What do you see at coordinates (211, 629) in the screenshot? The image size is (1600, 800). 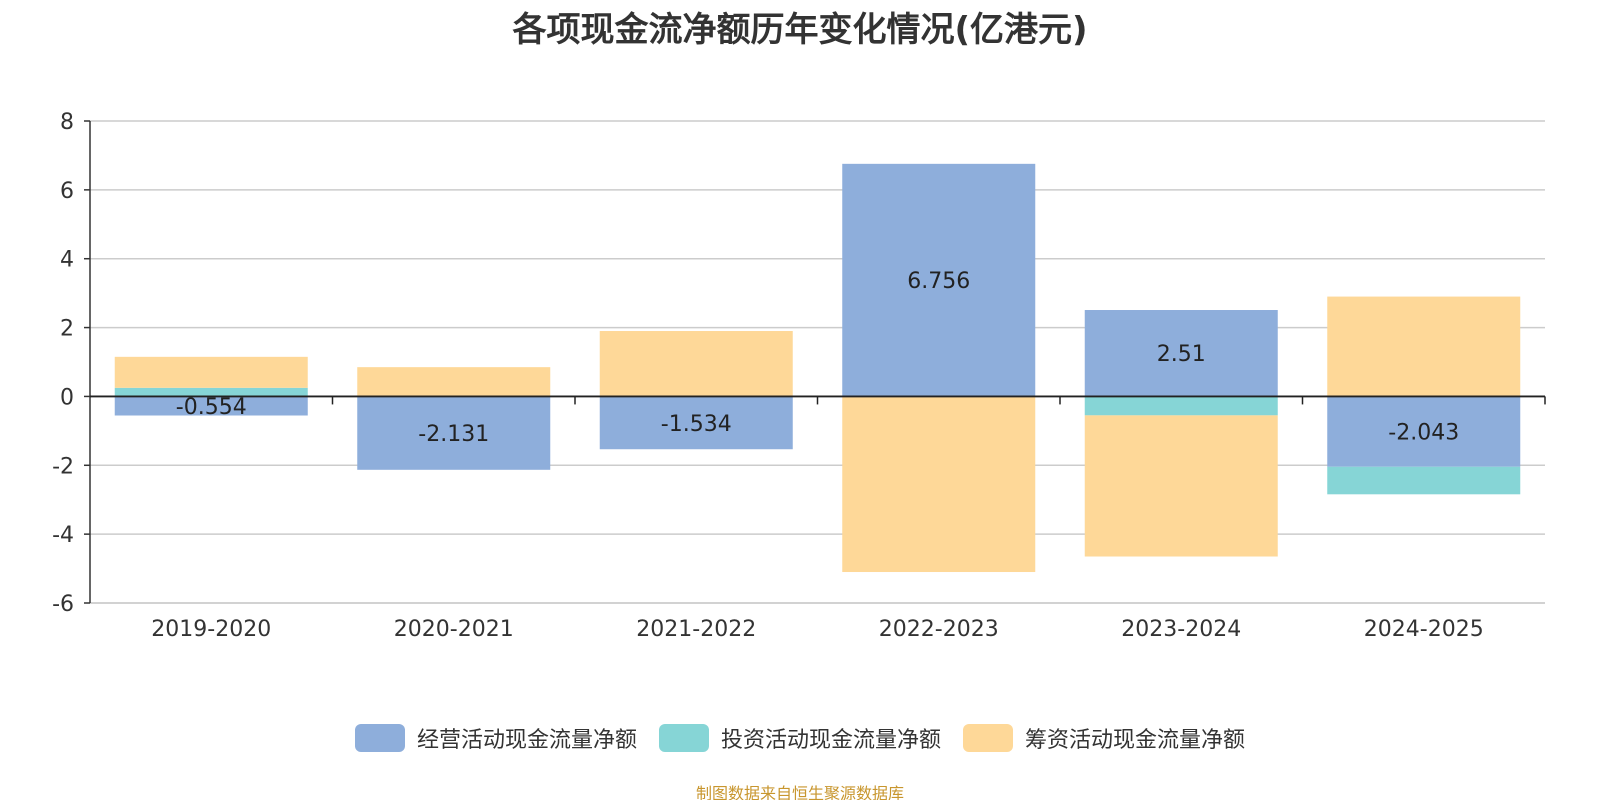 I see `x-tick-label: 2019-2020` at bounding box center [211, 629].